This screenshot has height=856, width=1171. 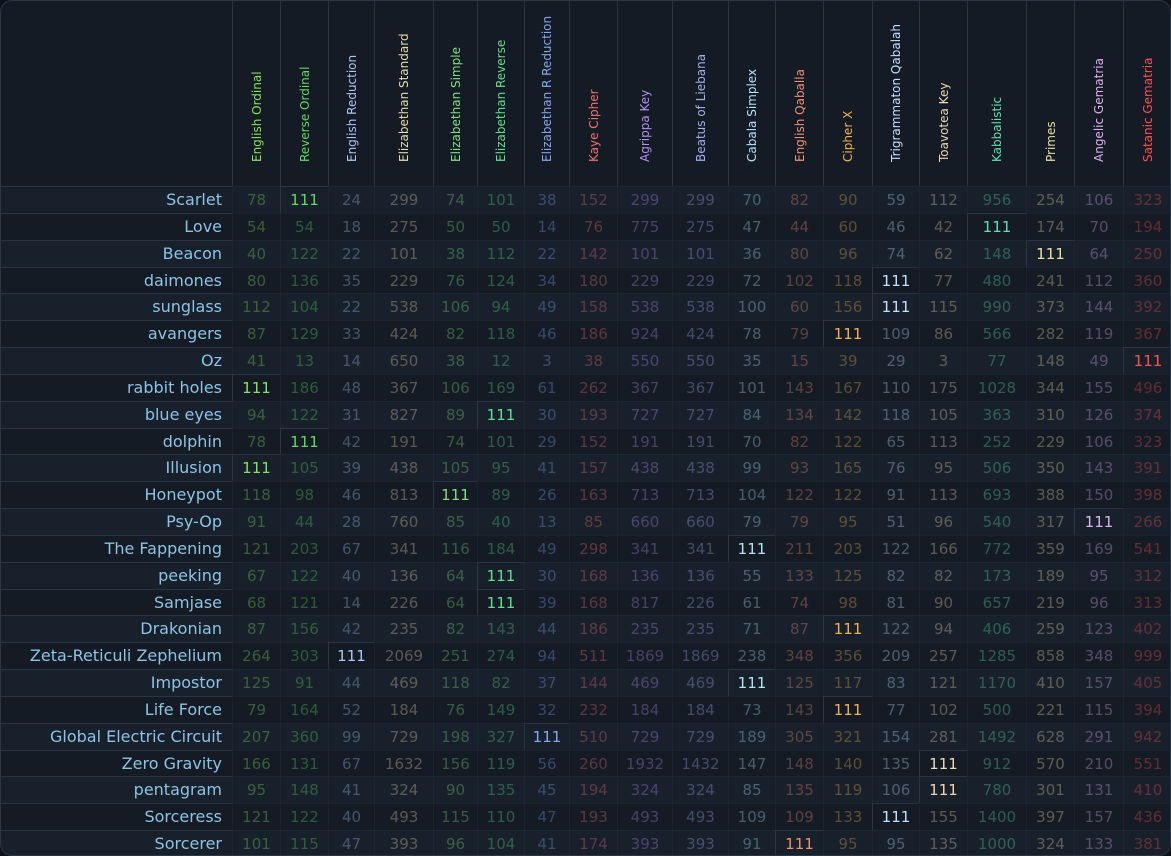 What do you see at coordinates (403, 468) in the screenshot?
I see `cell-value: 438` at bounding box center [403, 468].